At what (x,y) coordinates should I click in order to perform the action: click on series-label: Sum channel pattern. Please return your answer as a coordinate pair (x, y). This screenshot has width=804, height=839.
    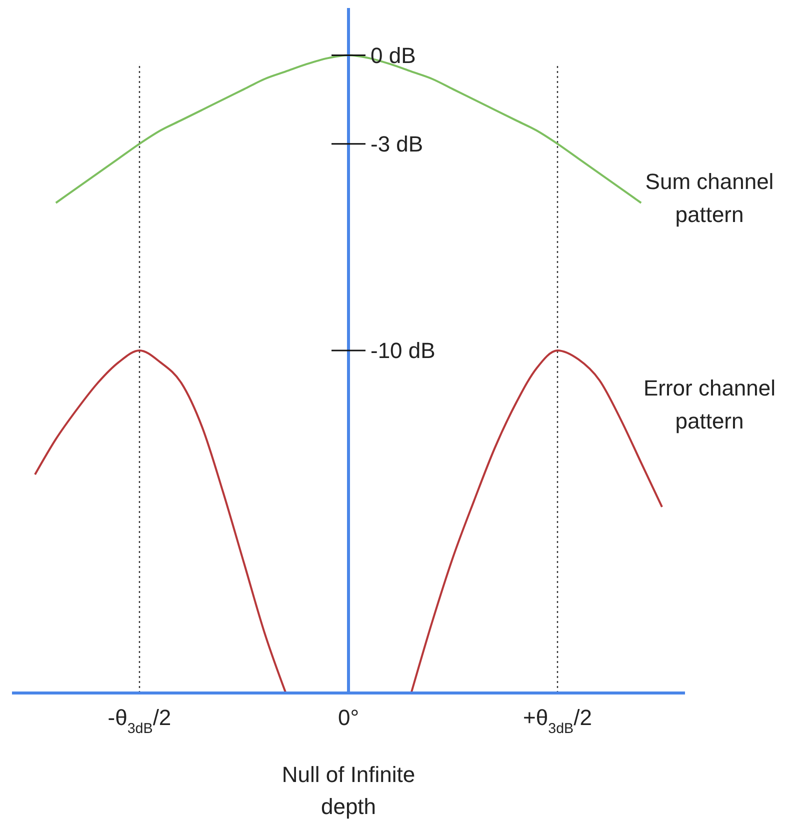
    Looking at the image, I should click on (709, 197).